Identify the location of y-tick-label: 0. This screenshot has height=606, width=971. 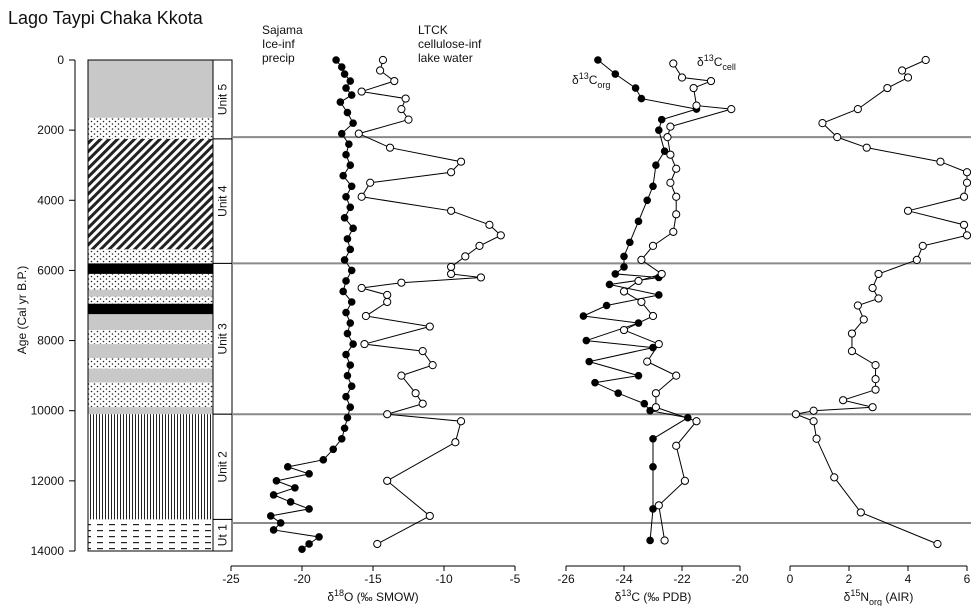
(60, 60).